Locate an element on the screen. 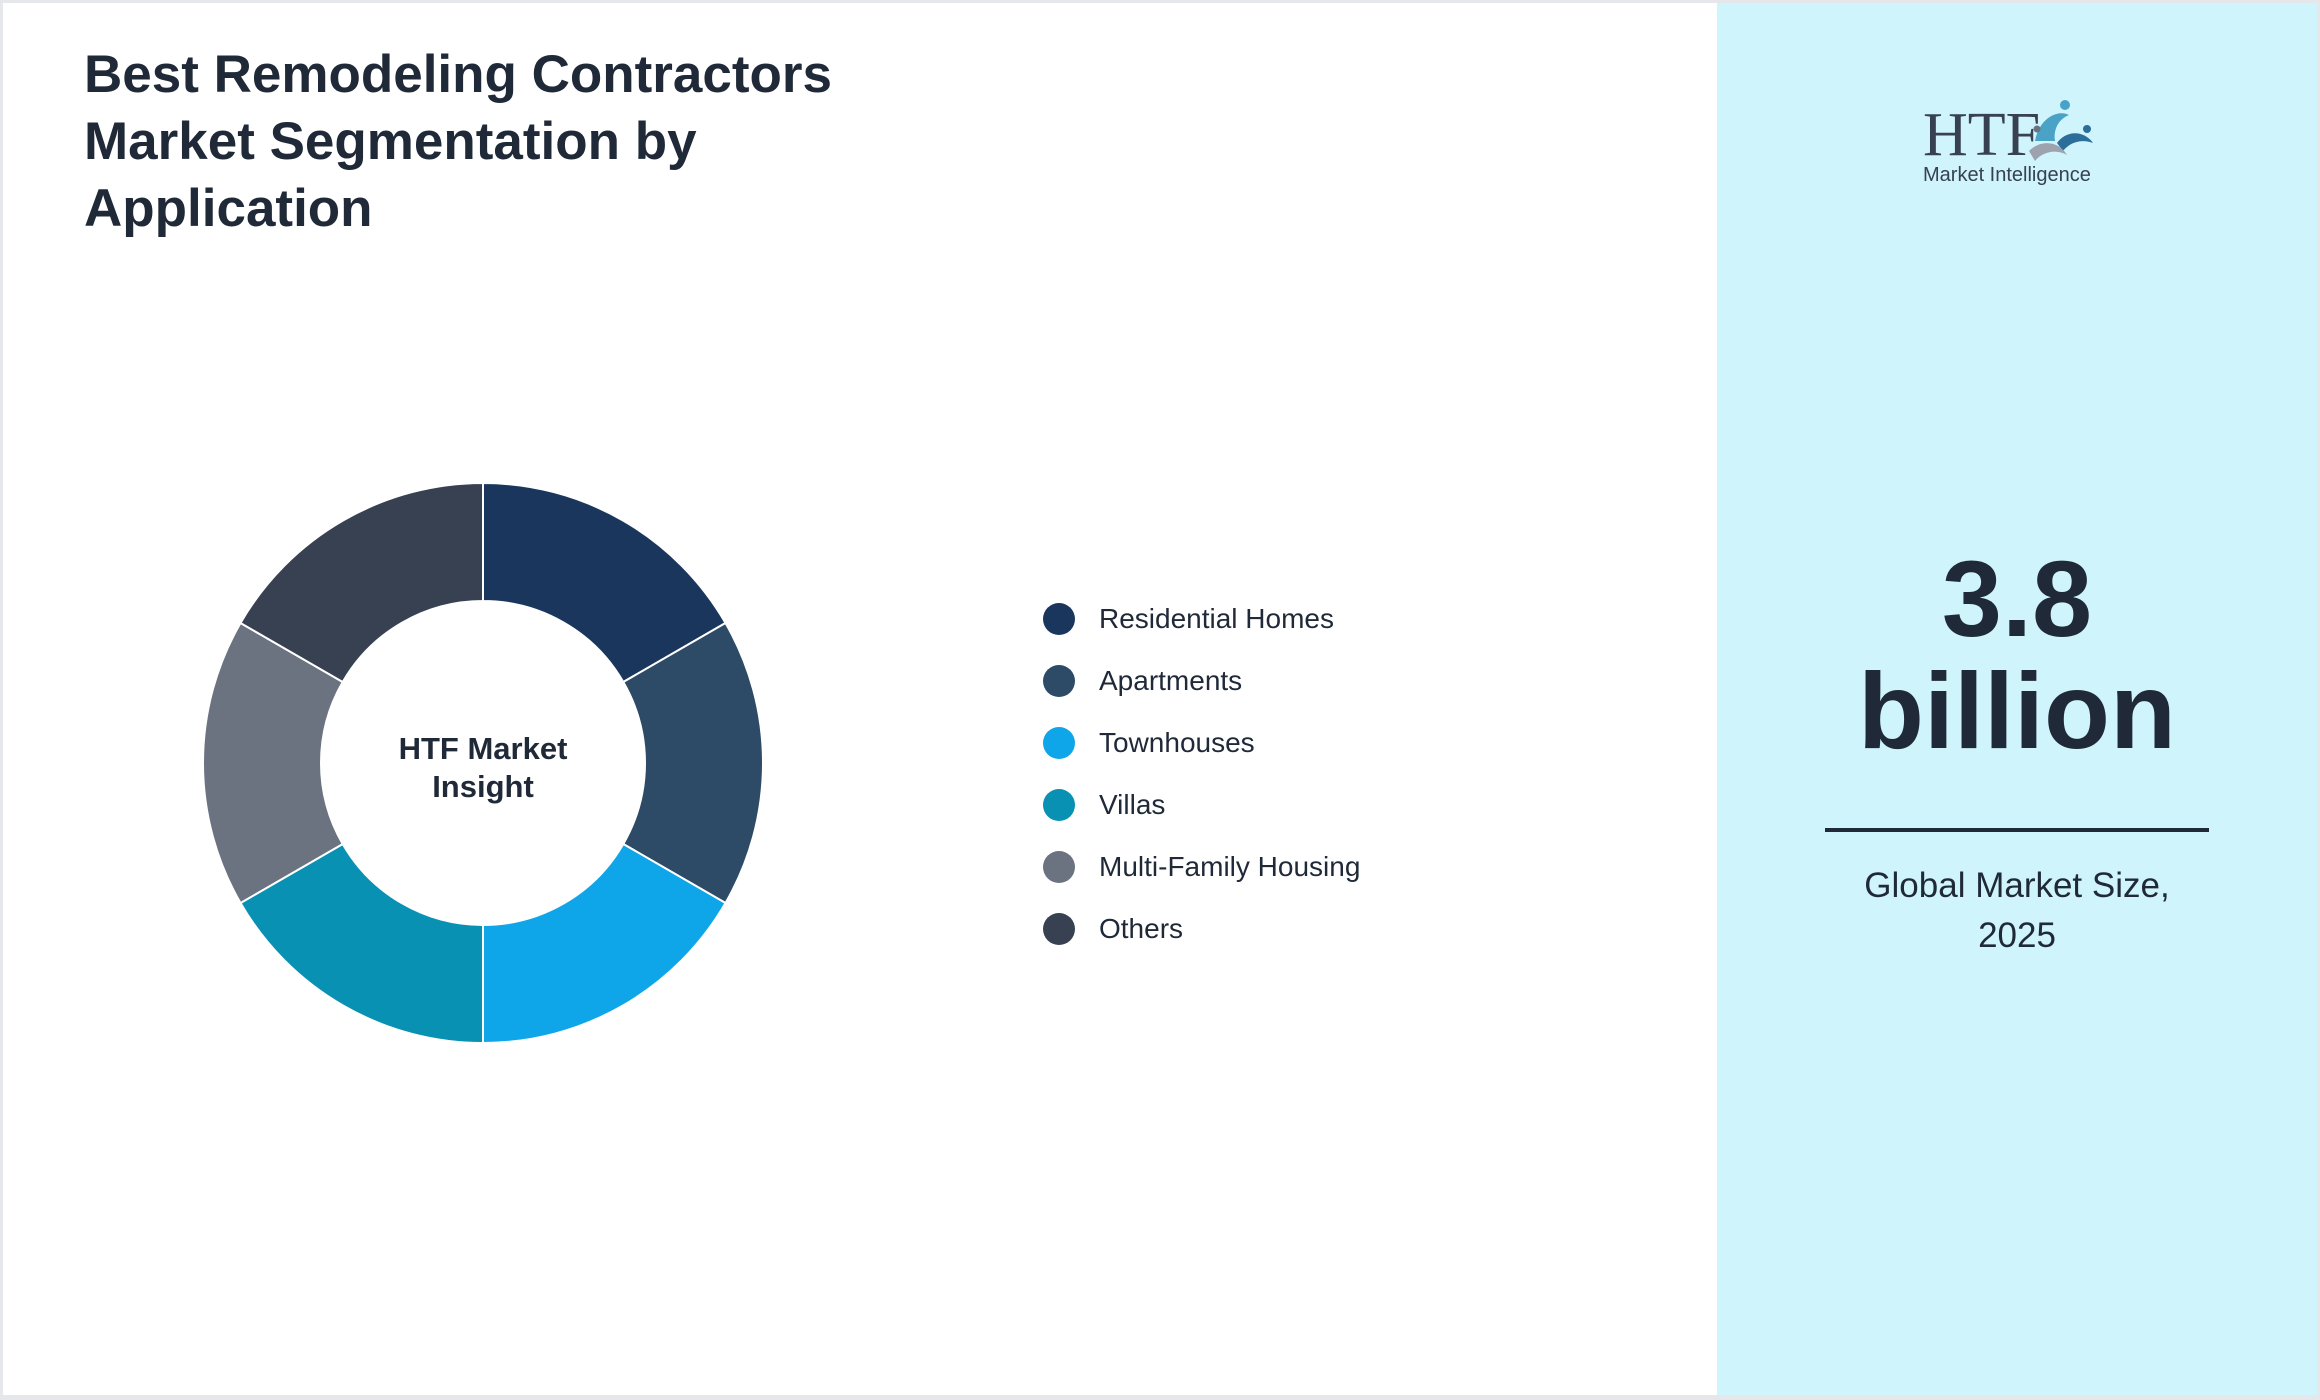 The image size is (2320, 1400). market-size-number: 3.8 is located at coordinates (2017, 598).